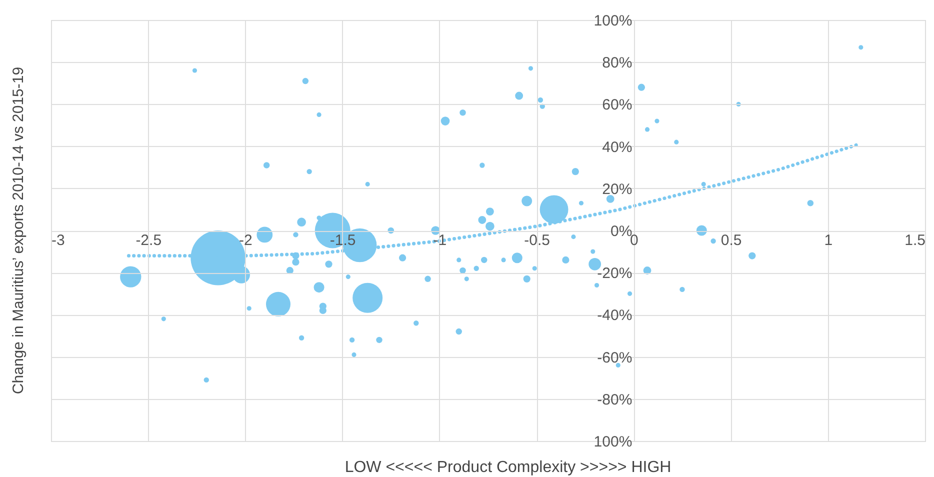 The image size is (934, 477). What do you see at coordinates (617, 147) in the screenshot?
I see `y-tick-label: 40%` at bounding box center [617, 147].